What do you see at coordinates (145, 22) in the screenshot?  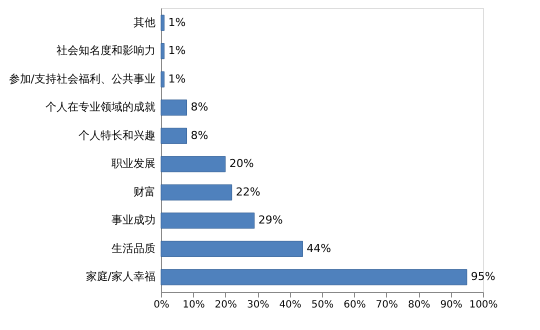 I see `y-tick-label: 其他` at bounding box center [145, 22].